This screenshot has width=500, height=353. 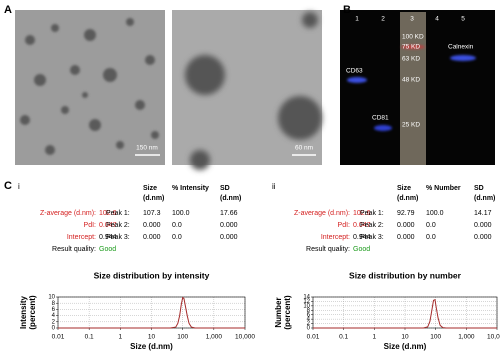 I want to click on peak-value: 14.17, so click(x=483, y=213).